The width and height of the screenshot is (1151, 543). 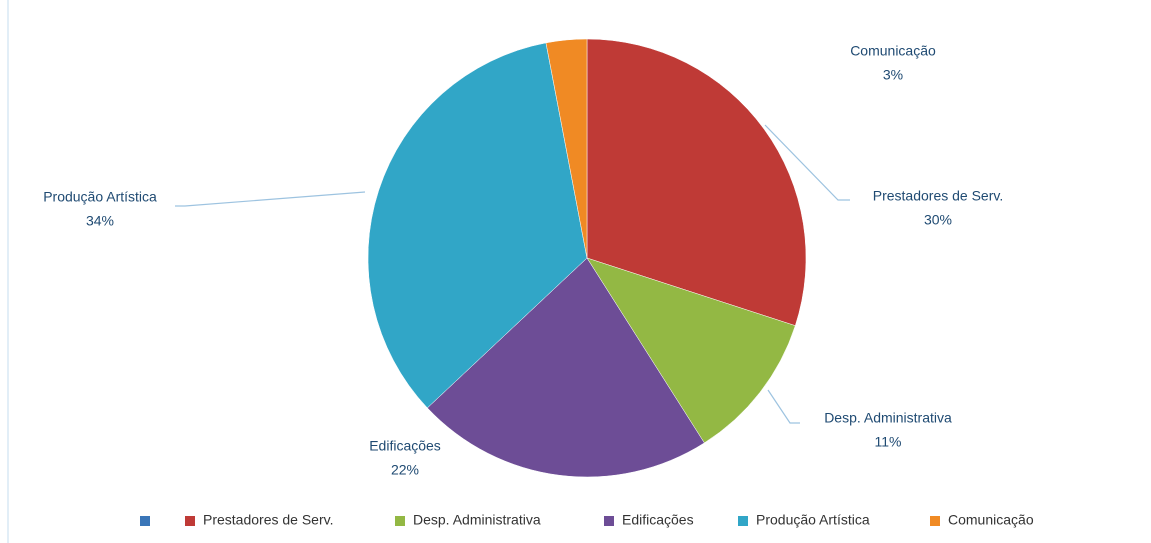 I want to click on data-label-name: Comunicação, so click(x=893, y=51).